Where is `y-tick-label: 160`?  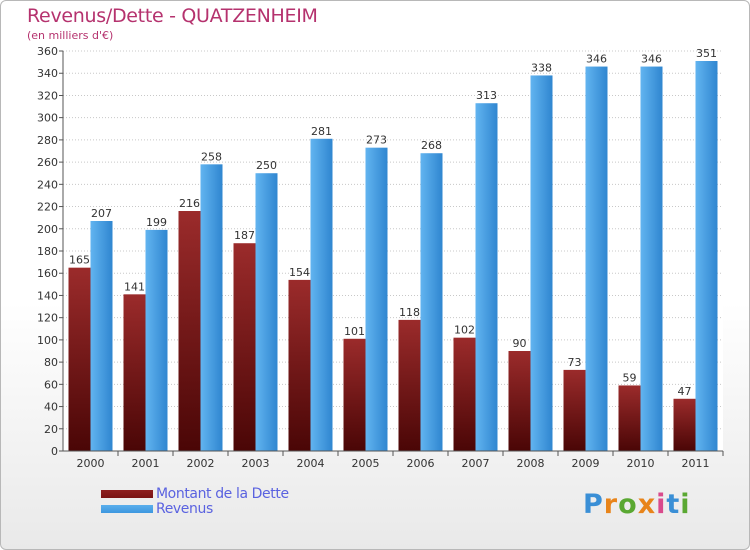 y-tick-label: 160 is located at coordinates (47, 273).